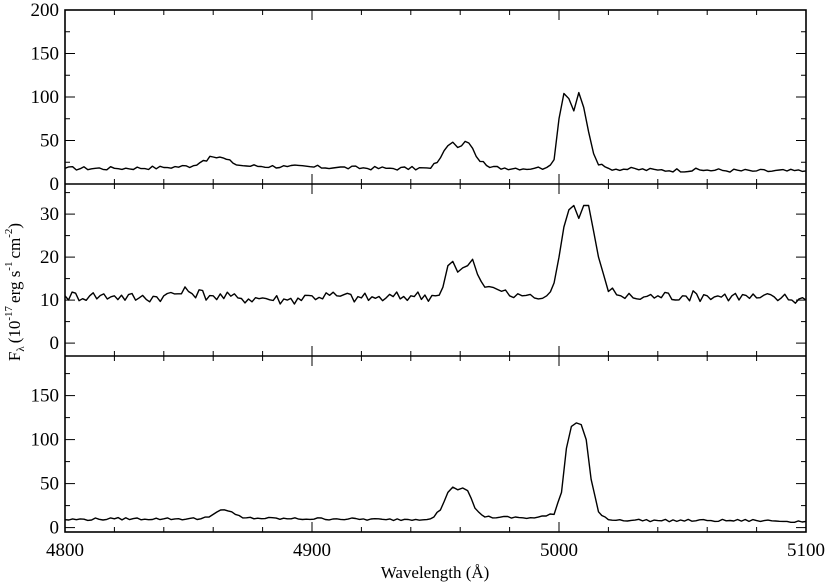  Describe the element at coordinates (9, 266) in the screenshot. I see `y-title-exp2: -1` at that location.